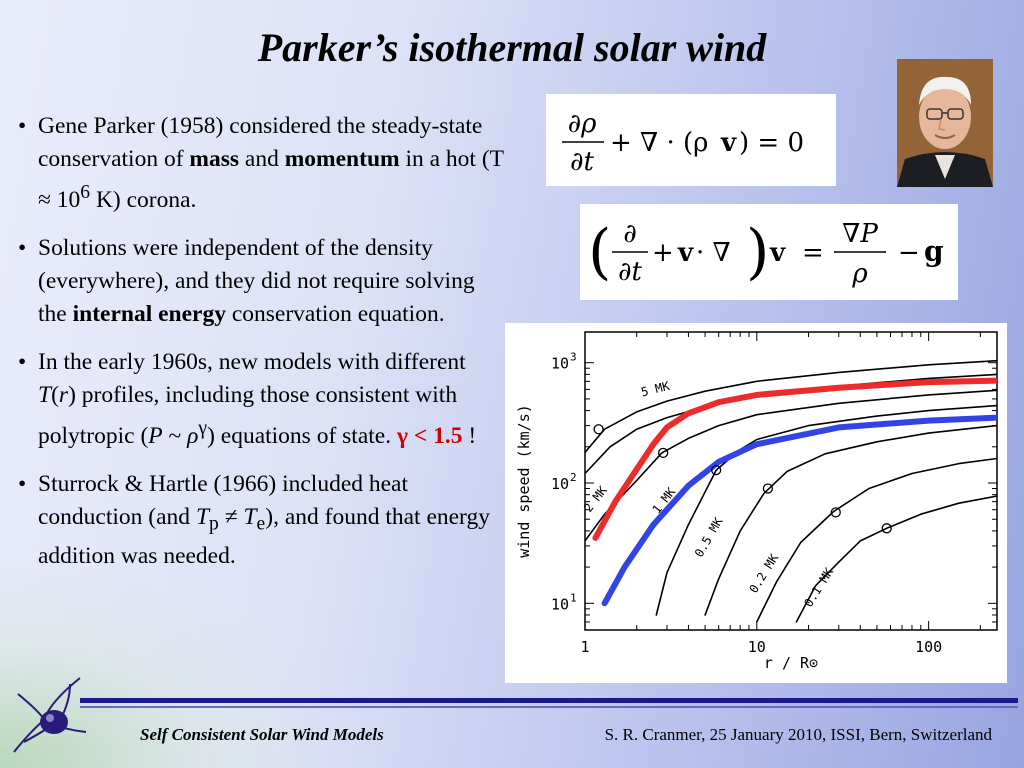  I want to click on portrait-photo, so click(945, 123).